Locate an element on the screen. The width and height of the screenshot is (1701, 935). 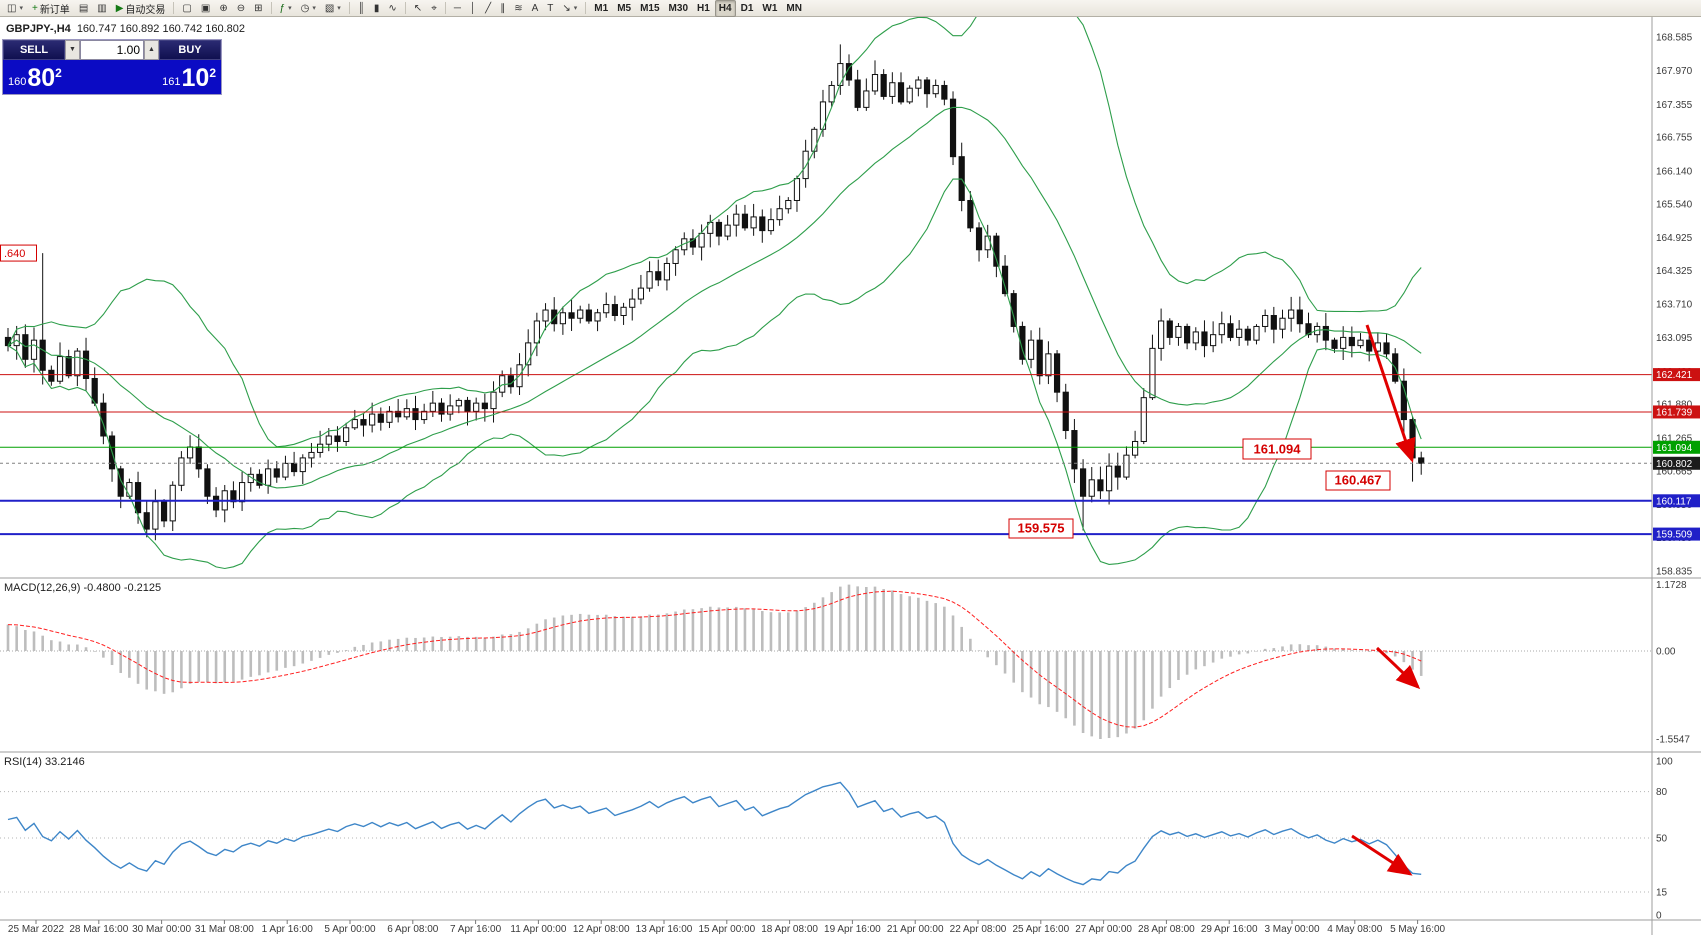
svg-text: 15 Apr 00:00 is located at coordinates (726, 929).